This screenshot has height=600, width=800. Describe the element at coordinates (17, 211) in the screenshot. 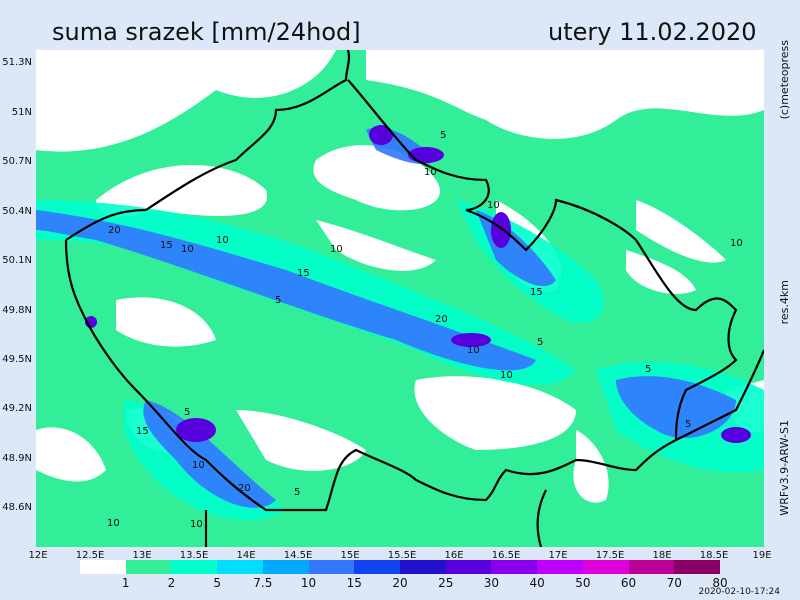

I see `lat-label: 50.4N` at that location.